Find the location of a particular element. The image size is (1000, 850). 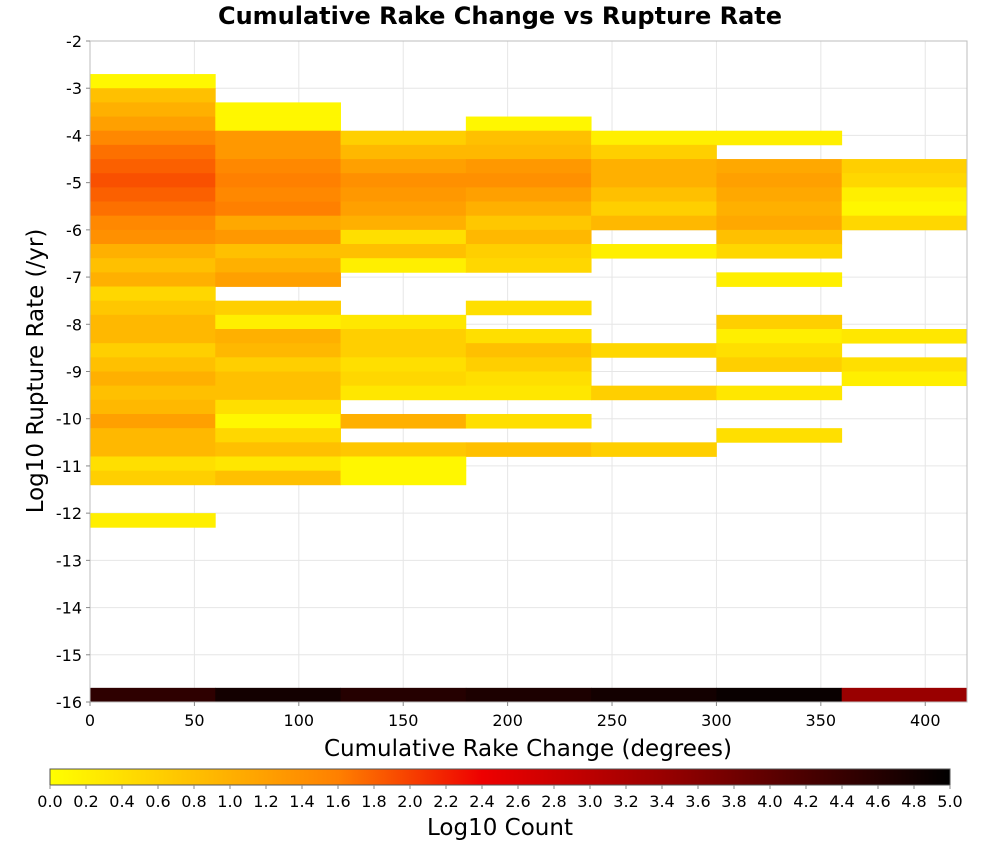

colorbar-tick-label: 3.8 is located at coordinates (733, 801).